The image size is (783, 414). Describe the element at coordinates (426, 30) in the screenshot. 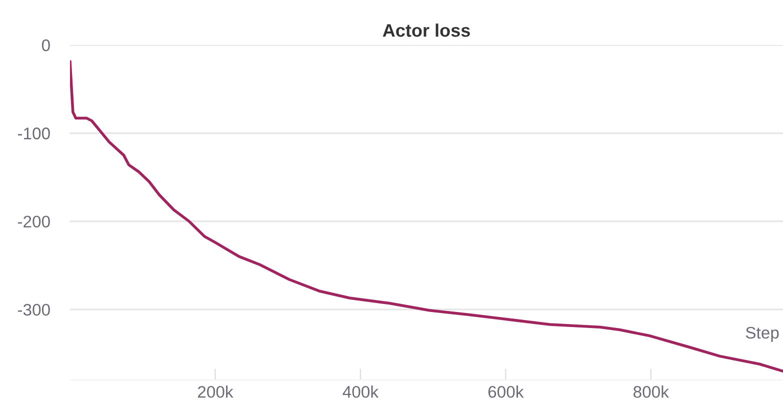

I see `chart-title: Actor loss` at that location.